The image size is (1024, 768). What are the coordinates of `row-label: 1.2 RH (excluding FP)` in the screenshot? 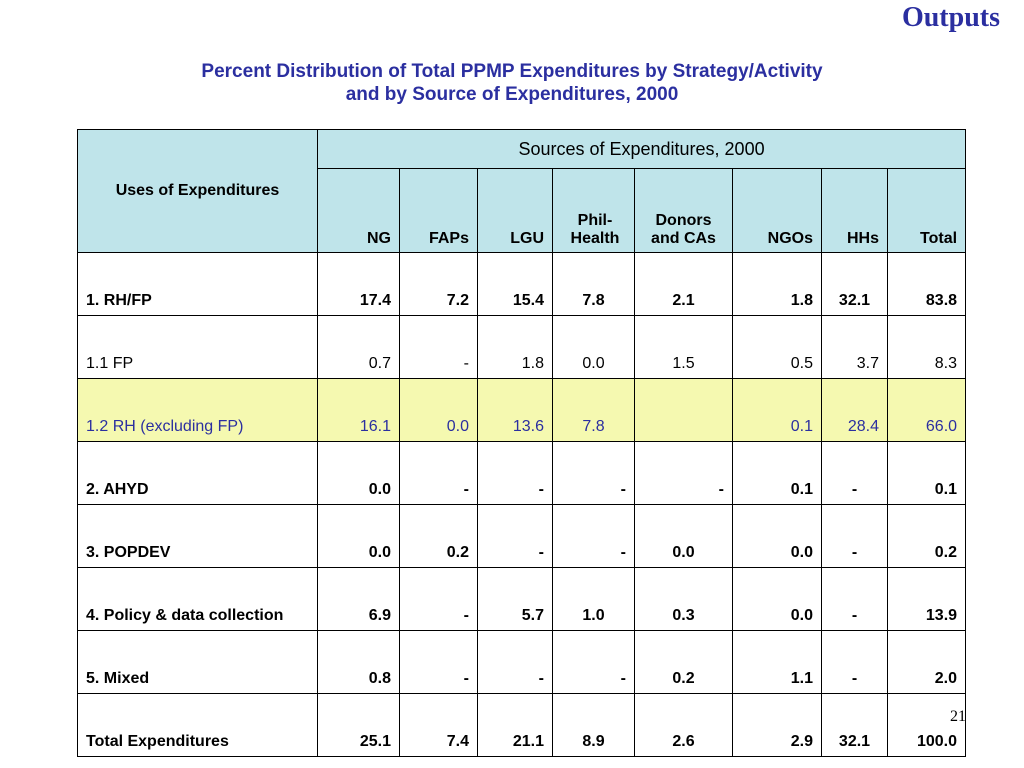 It's located at (197, 410).